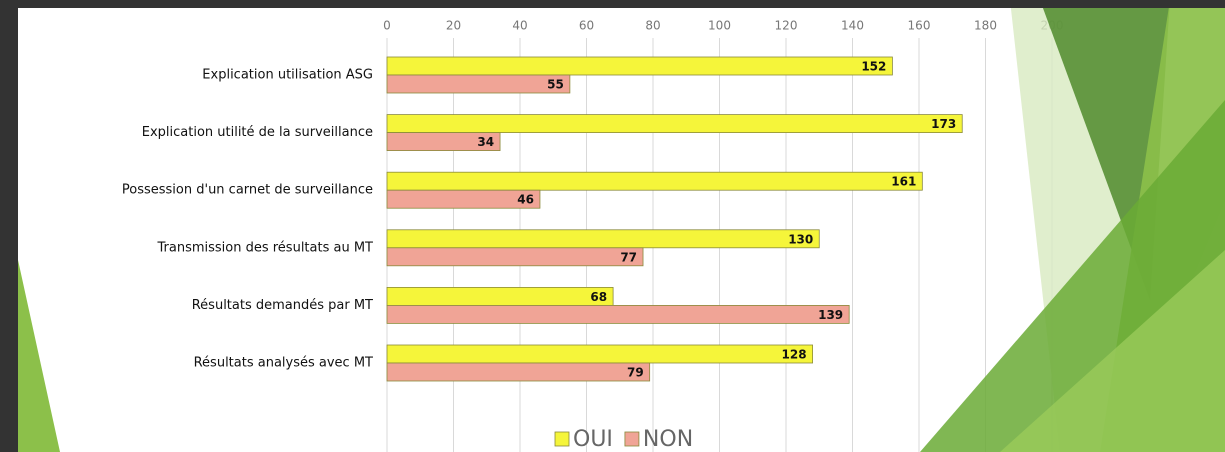 The image size is (1225, 452). I want to click on value-label: 68, so click(598, 297).